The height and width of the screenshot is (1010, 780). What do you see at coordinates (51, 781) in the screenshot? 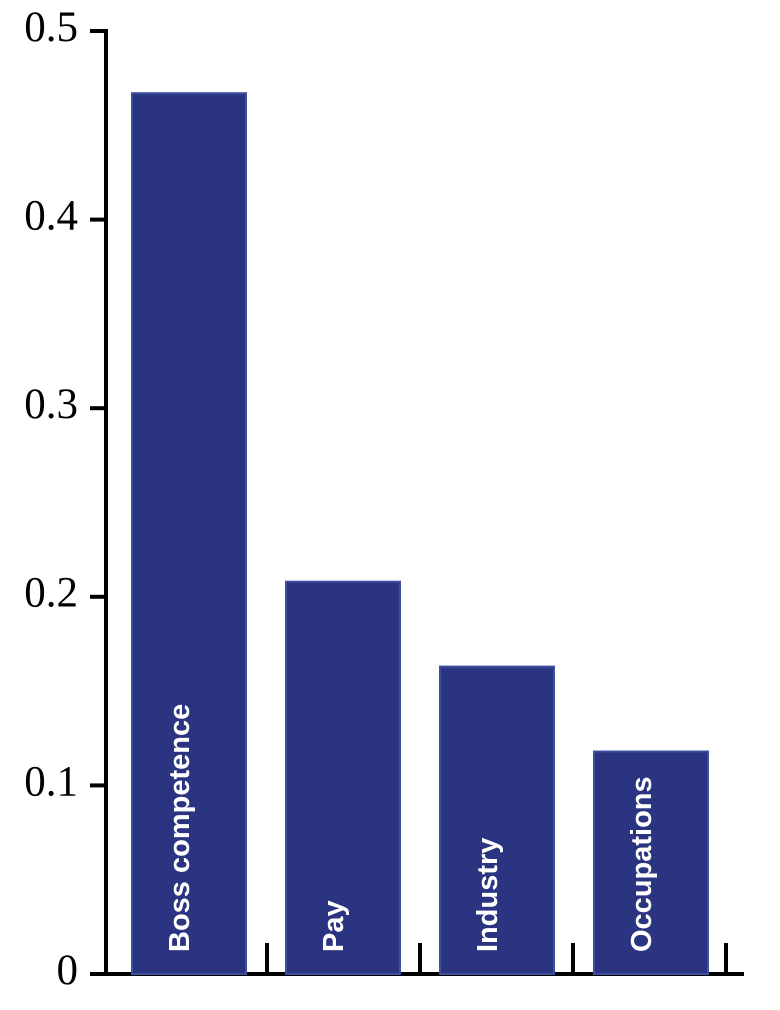
I see `y-tick-label-4: 0.1` at bounding box center [51, 781].